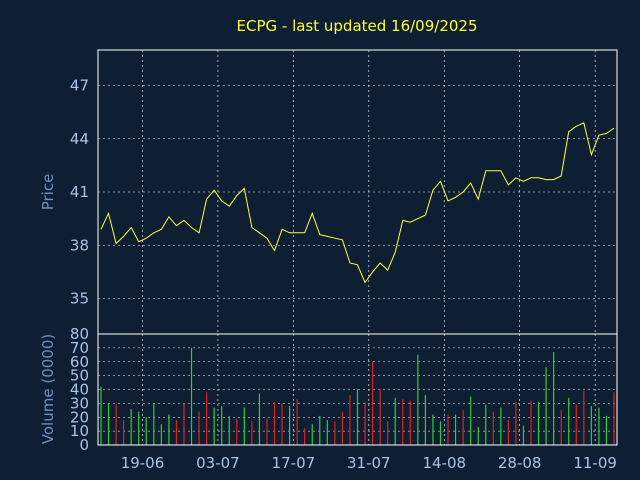 The height and width of the screenshot is (480, 640). I want to click on x-tick-label: 11-09, so click(595, 463).